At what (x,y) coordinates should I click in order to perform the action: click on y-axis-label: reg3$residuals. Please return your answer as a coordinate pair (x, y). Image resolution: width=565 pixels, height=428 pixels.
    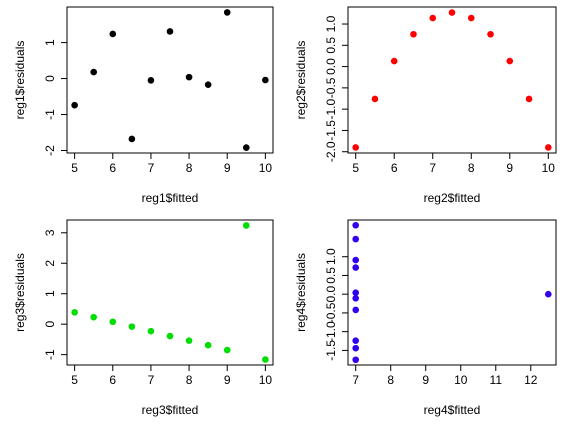
    Looking at the image, I should click on (20, 292).